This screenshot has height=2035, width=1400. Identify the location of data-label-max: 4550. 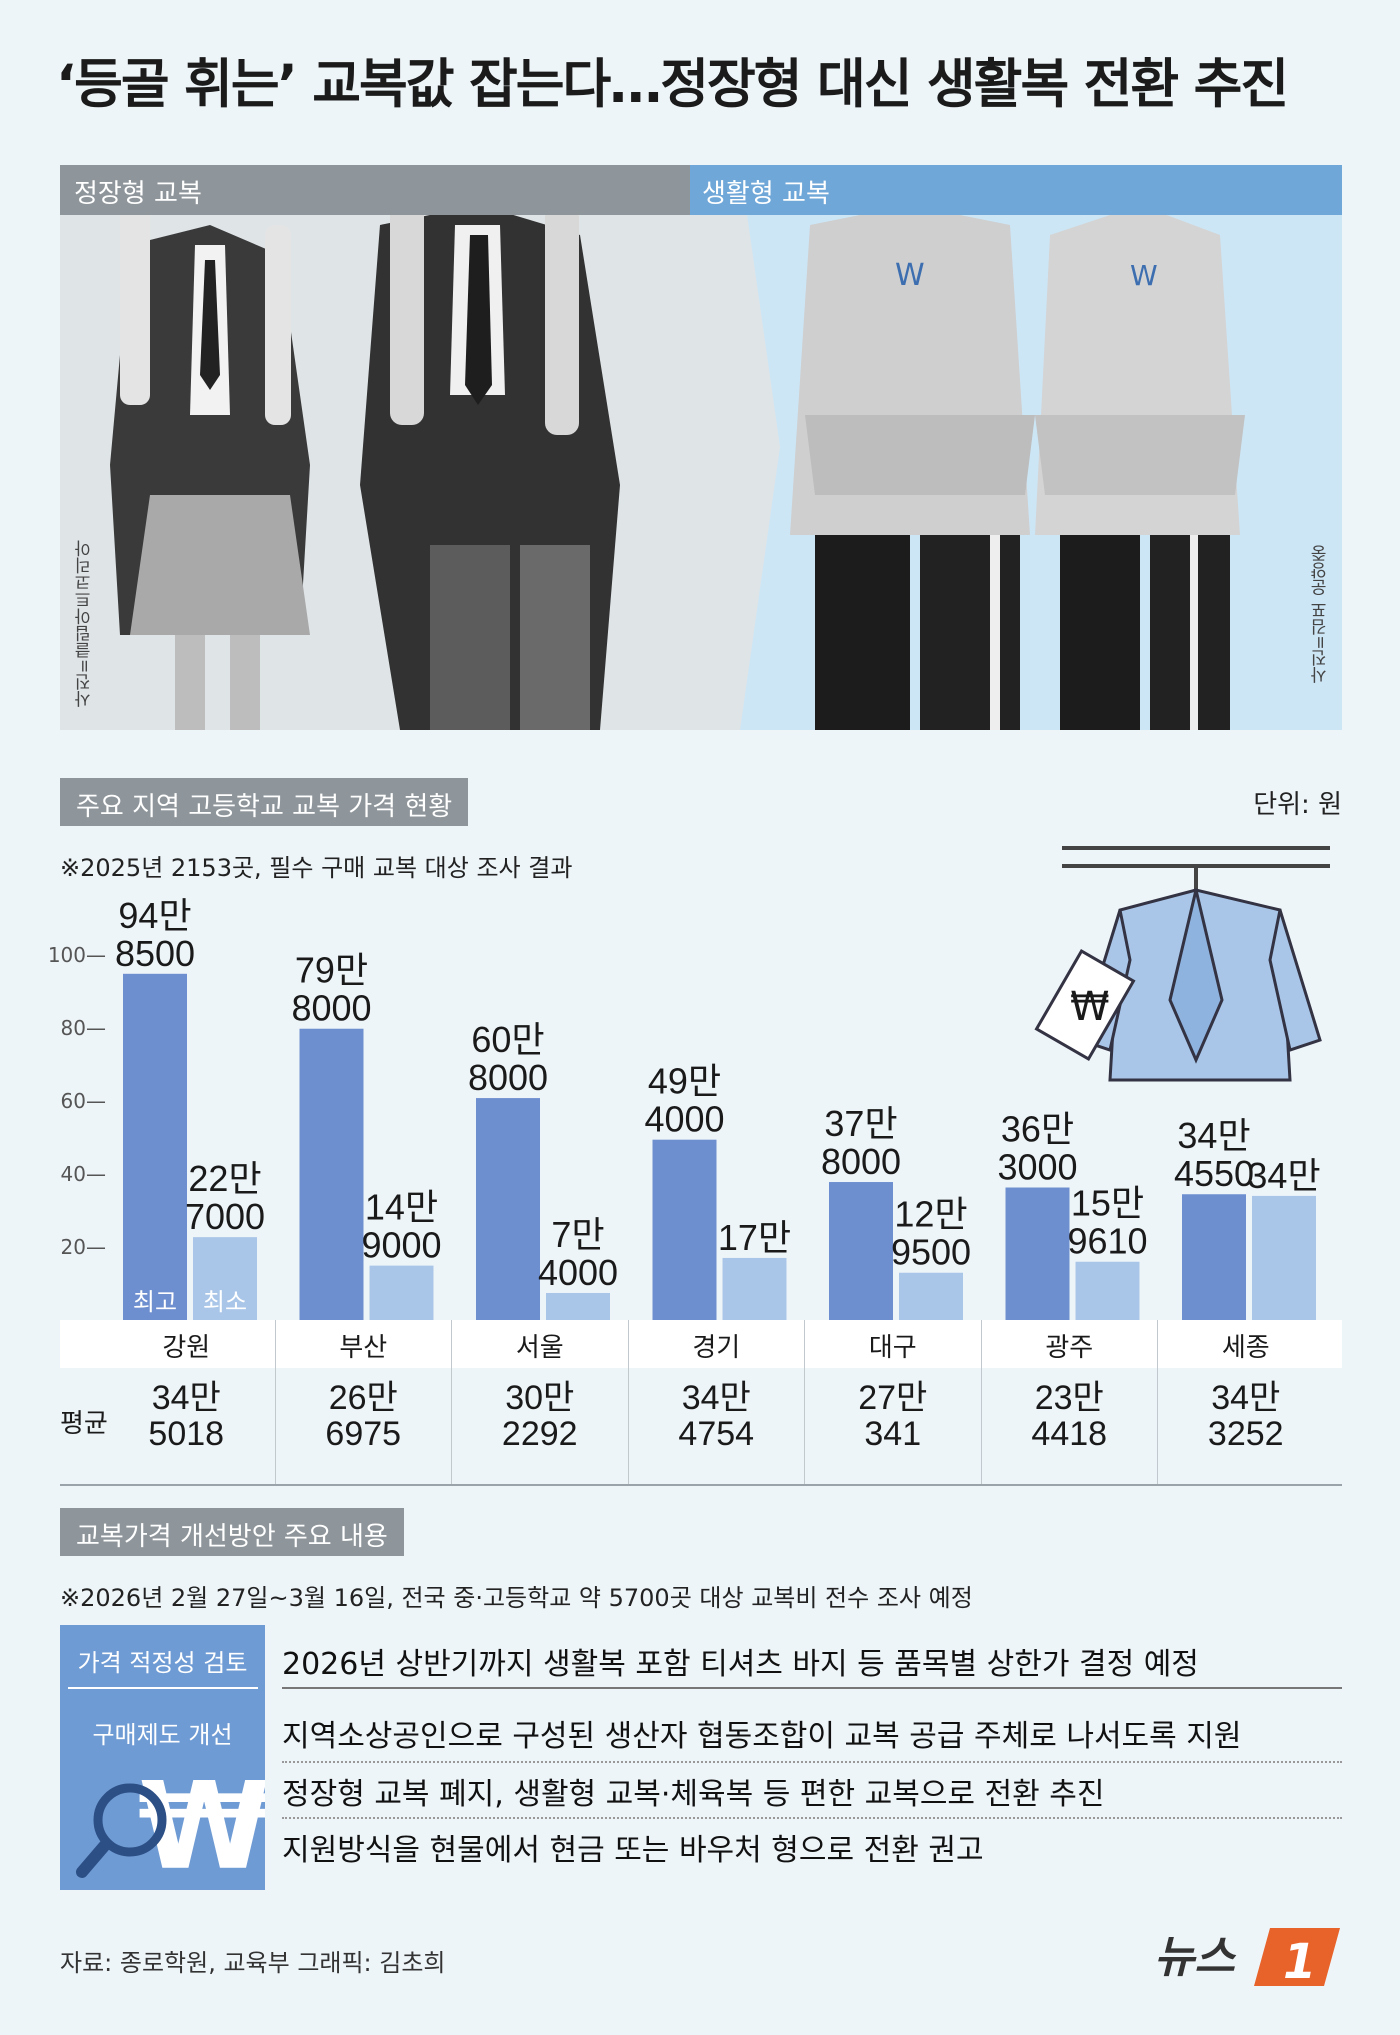
(1214, 1173).